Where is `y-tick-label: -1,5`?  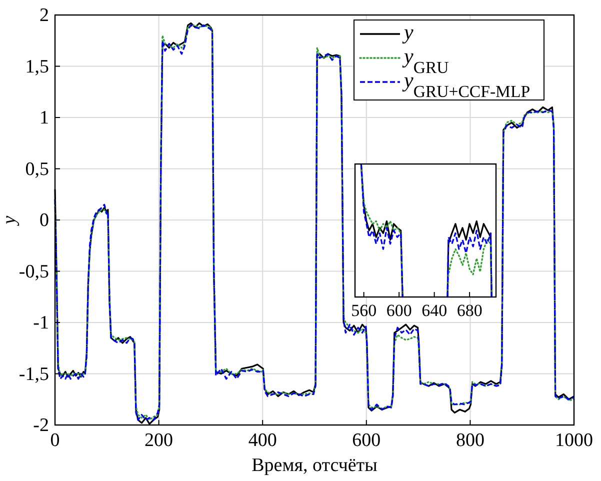
y-tick-label: -1,5 is located at coordinates (33, 374).